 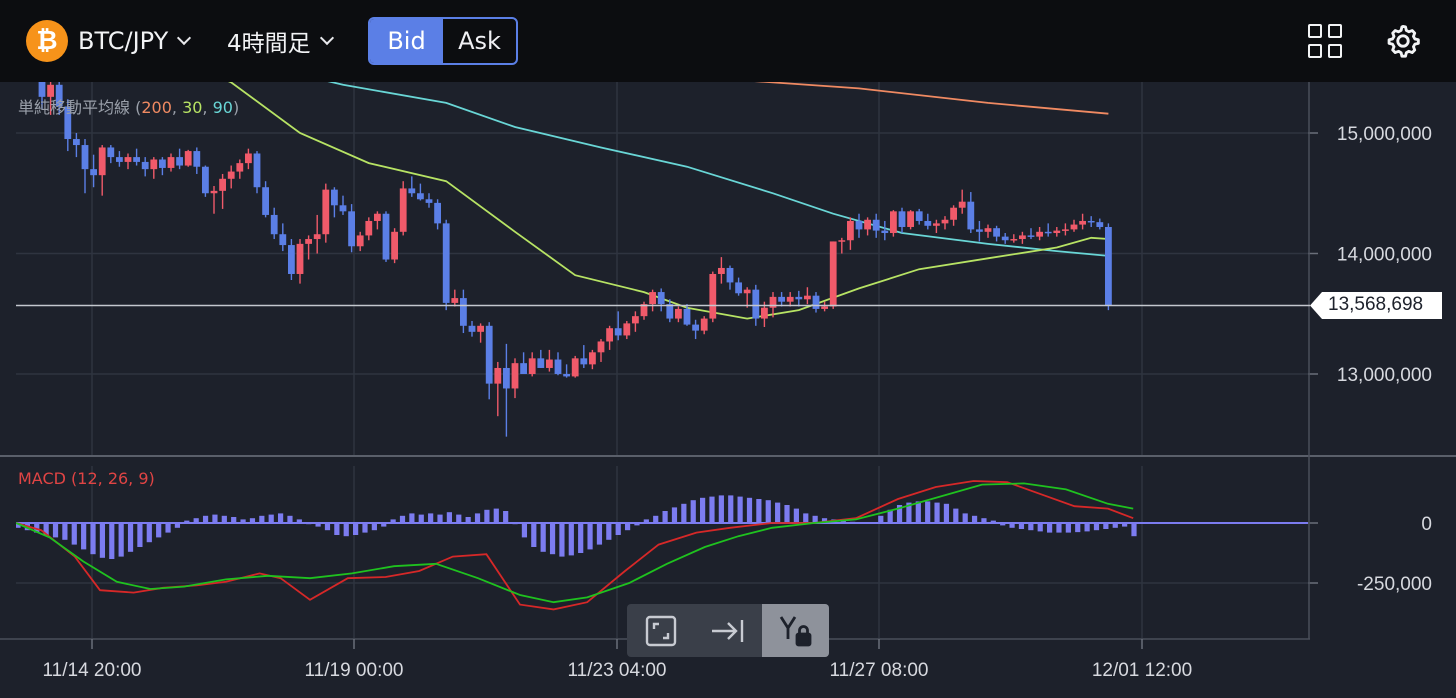 I want to click on pair-selector: BTC/JPY, so click(x=135, y=41).